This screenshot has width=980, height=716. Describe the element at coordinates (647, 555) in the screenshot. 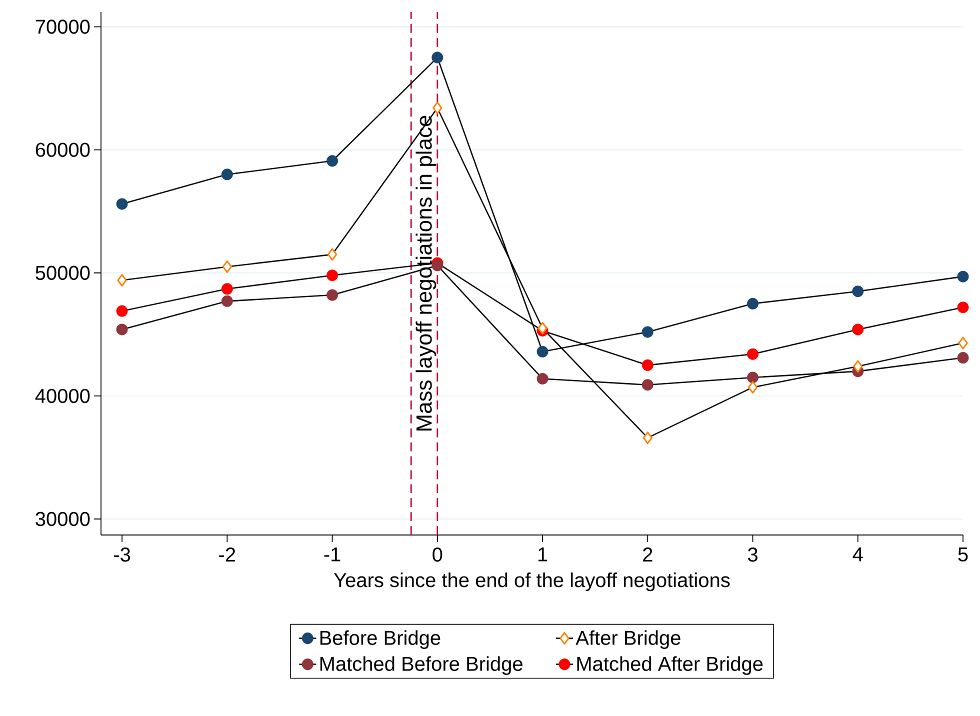

I see `x-tick-label: 2` at that location.